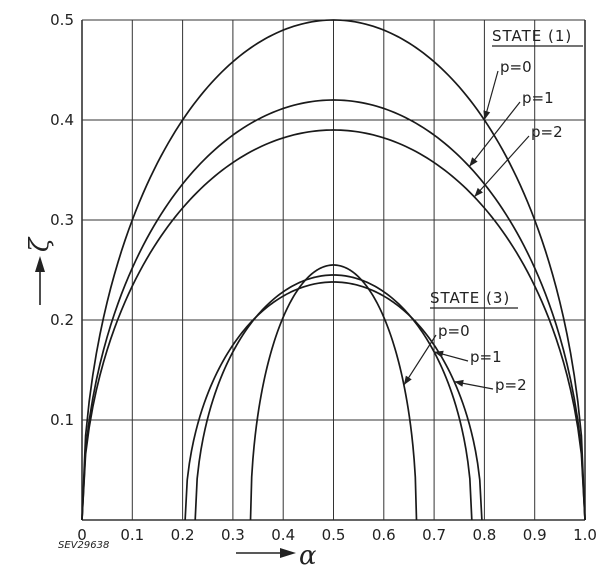 The width and height of the screenshot is (599, 569). I want to click on state-label: STATE (1), so click(532, 36).